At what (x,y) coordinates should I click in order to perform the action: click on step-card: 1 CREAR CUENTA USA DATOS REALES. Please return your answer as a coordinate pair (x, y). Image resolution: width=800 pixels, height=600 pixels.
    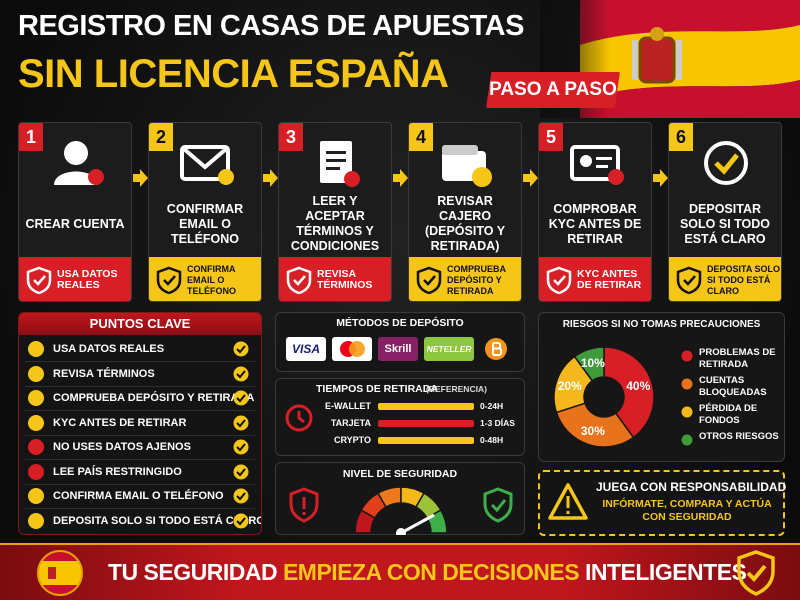
    Looking at the image, I should click on (75, 212).